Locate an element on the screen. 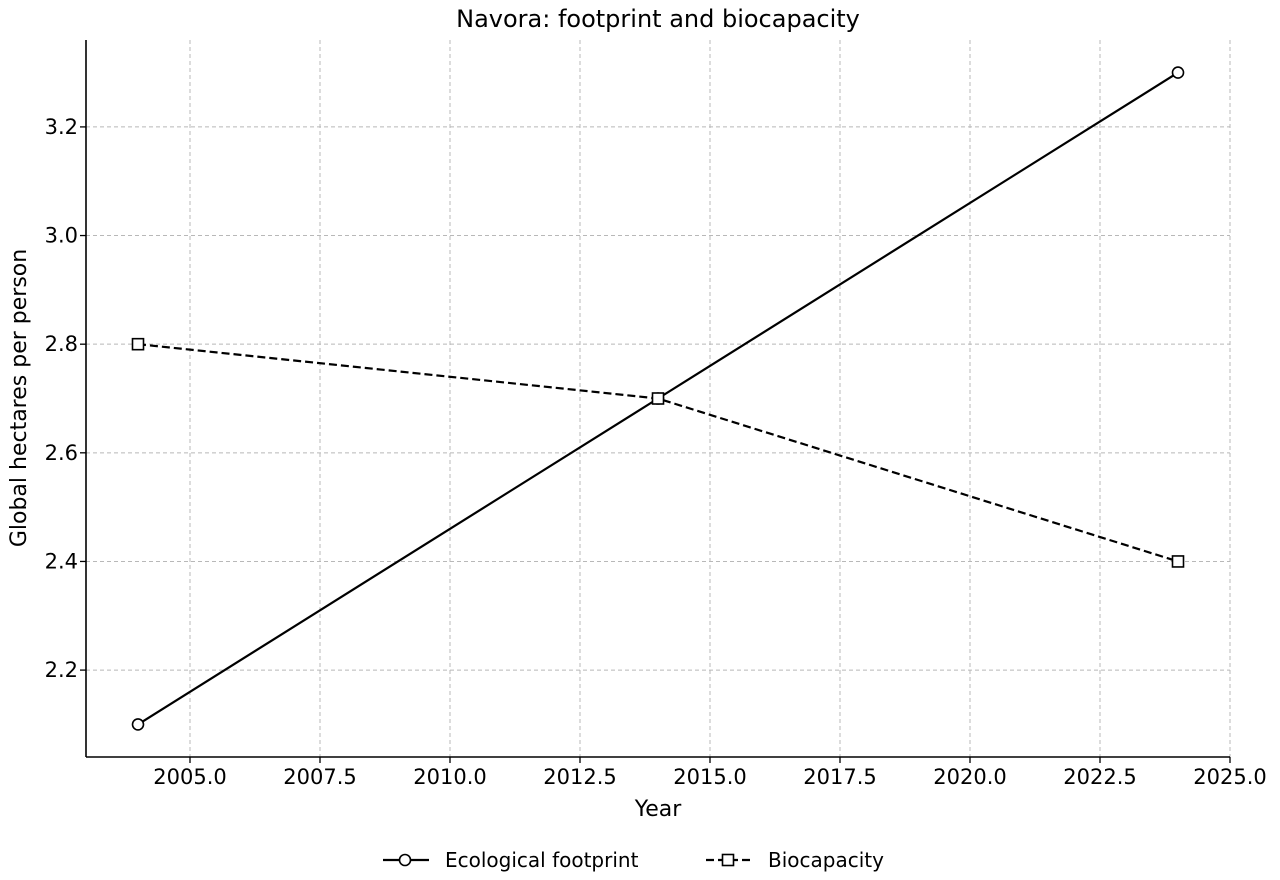  x-tick-label-0: 2005.0 is located at coordinates (189, 777).